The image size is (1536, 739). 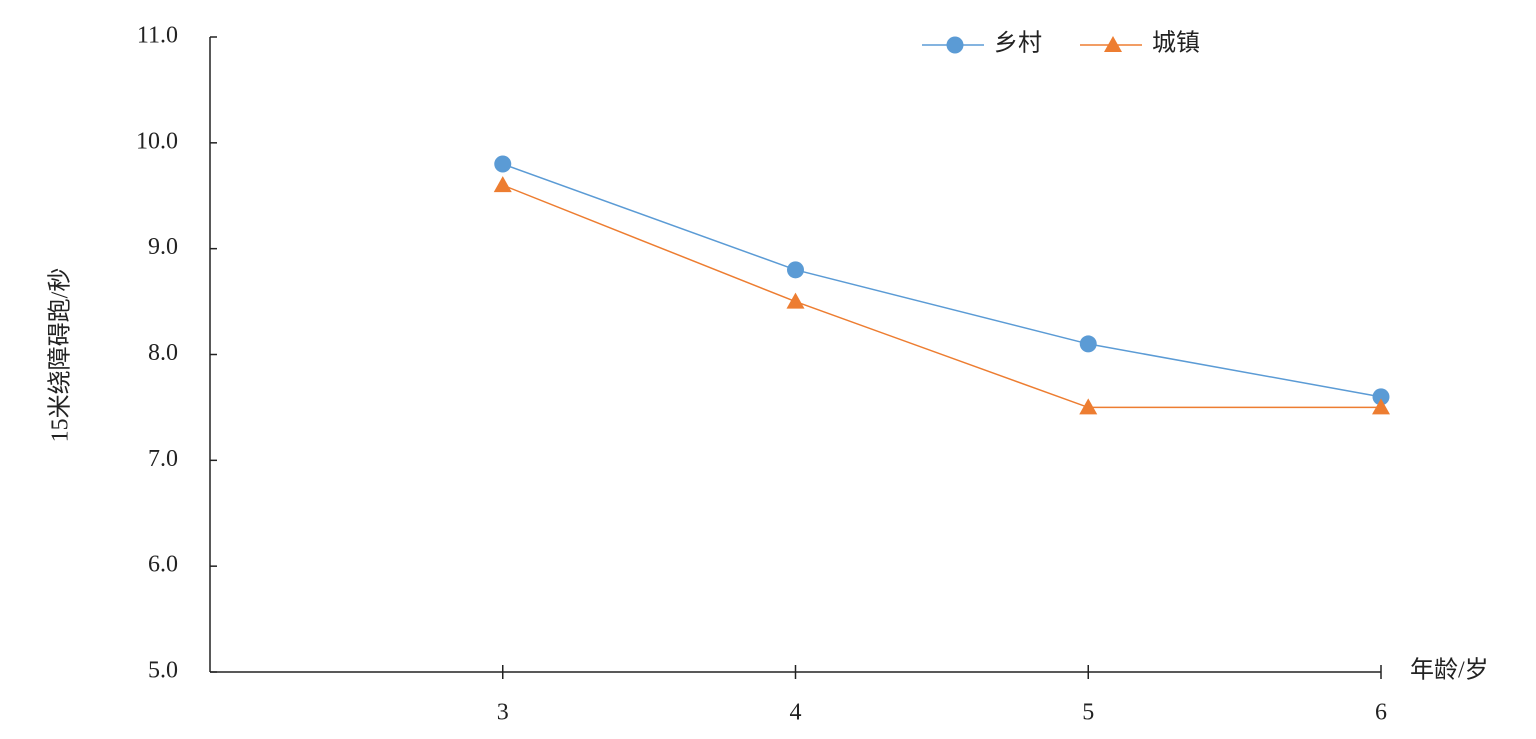 I want to click on y-tick-label: 9.0, so click(x=163, y=247).